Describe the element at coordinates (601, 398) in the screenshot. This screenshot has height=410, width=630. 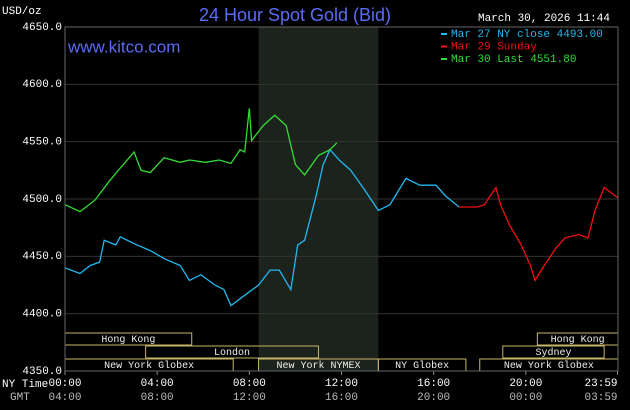
I see `x2-tick-label: 03:59` at that location.